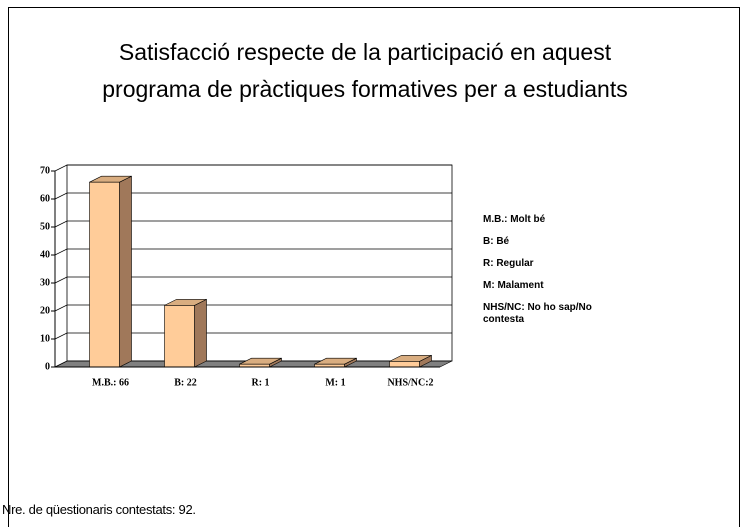 The height and width of the screenshot is (527, 744). I want to click on y-tick-label: 0, so click(47, 366).